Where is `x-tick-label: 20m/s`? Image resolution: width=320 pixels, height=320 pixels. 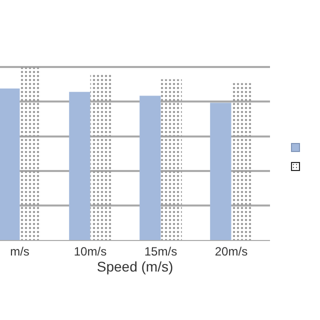 x-tick-label: 20m/s is located at coordinates (231, 251).